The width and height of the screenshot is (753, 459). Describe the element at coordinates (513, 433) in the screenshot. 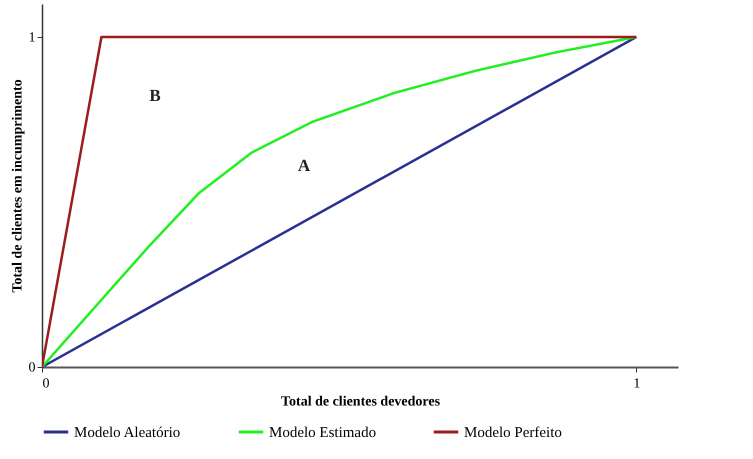

I see `legend-label: Modelo Perfeito` at that location.